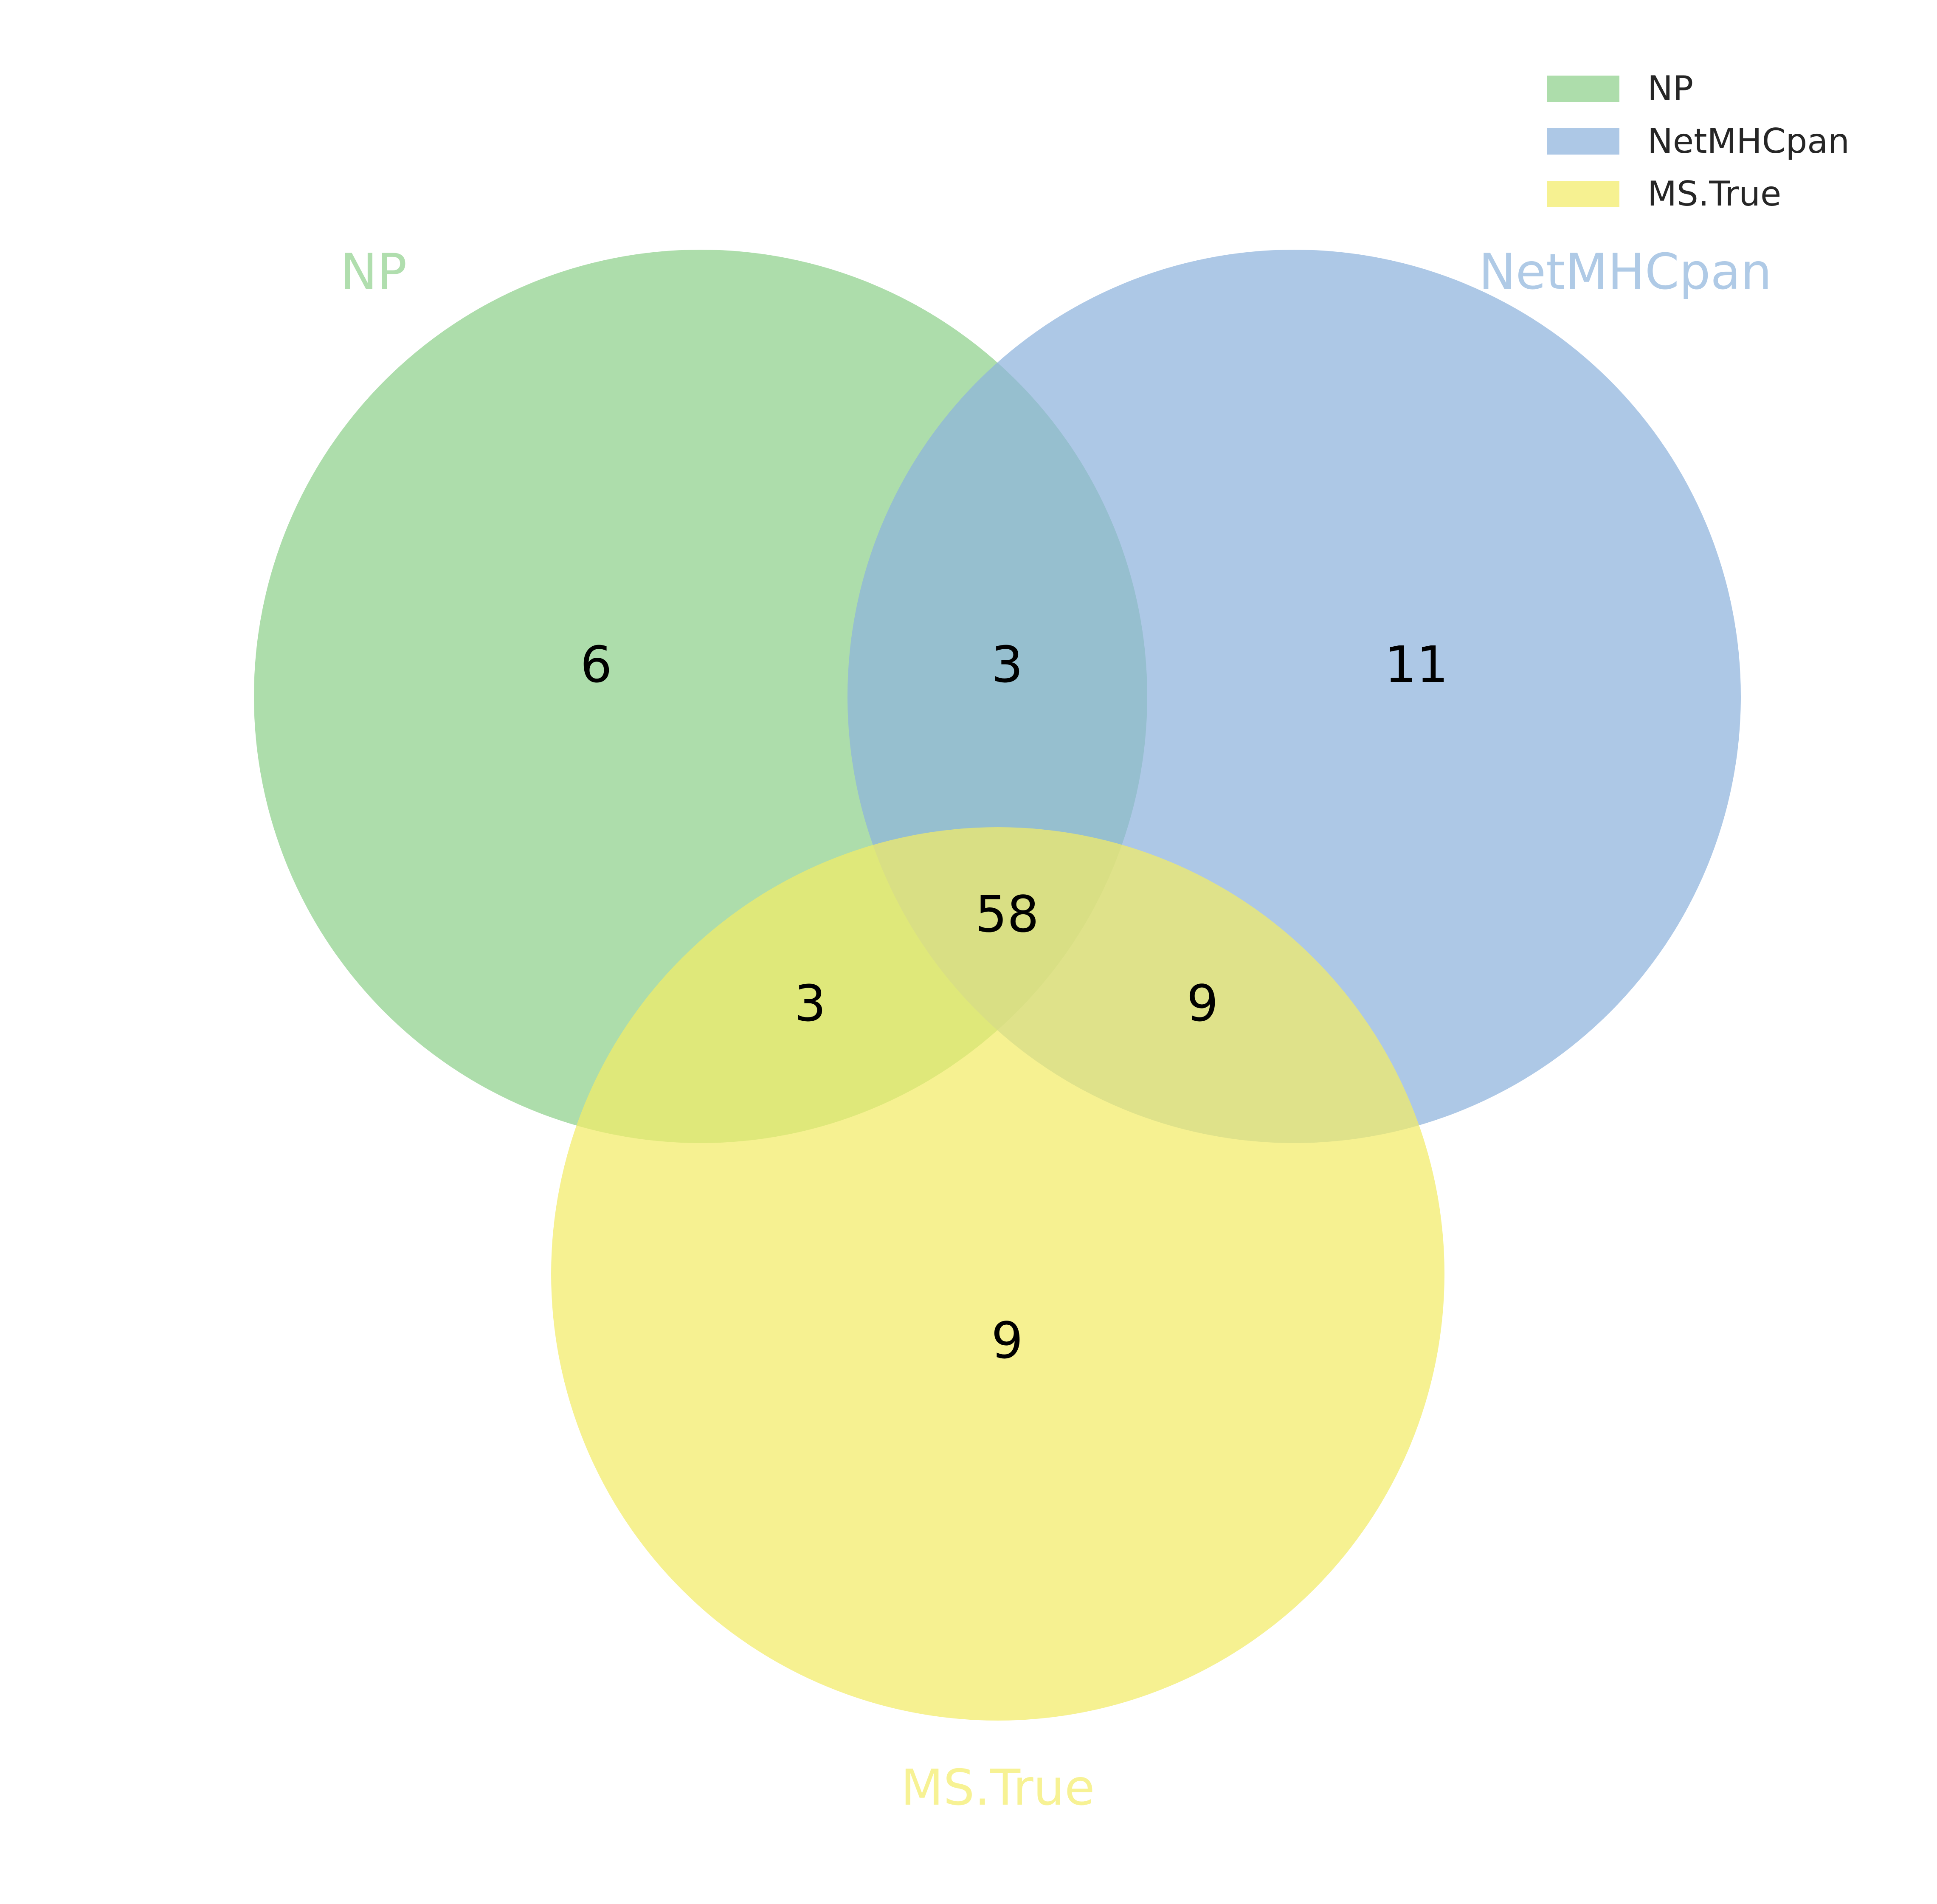  Describe the element at coordinates (1583, 141) in the screenshot. I see `legend-swatch-netmhcpan` at that location.